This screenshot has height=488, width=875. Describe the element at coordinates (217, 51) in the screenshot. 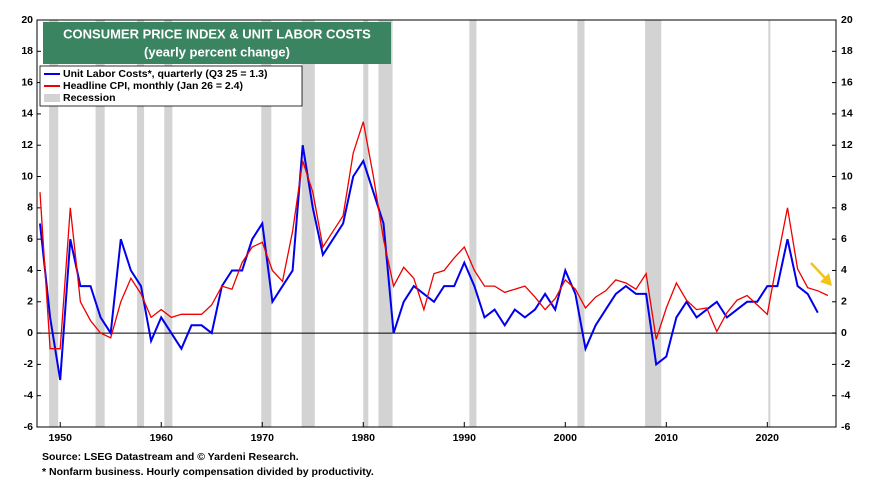

I see `chart-subtitle: (yearly percent change)` at that location.